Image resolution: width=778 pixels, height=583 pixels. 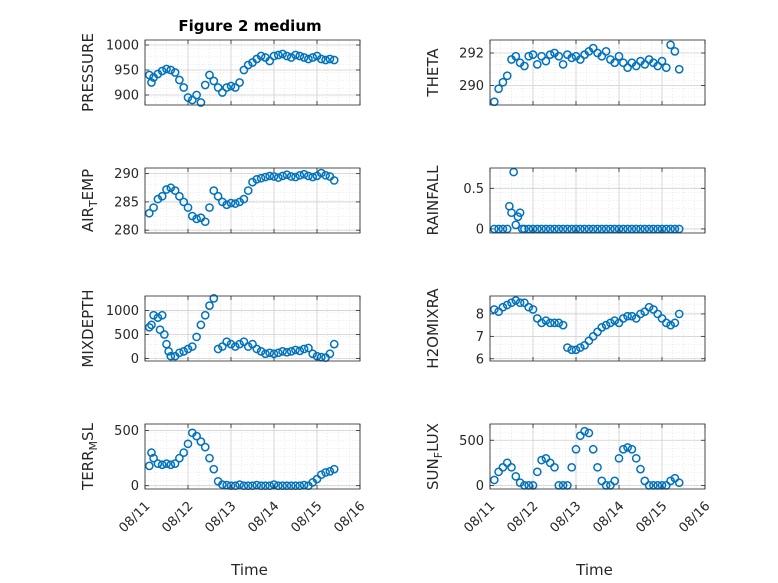 What do you see at coordinates (126, 174) in the screenshot?
I see `y-tick-label: 290` at bounding box center [126, 174].